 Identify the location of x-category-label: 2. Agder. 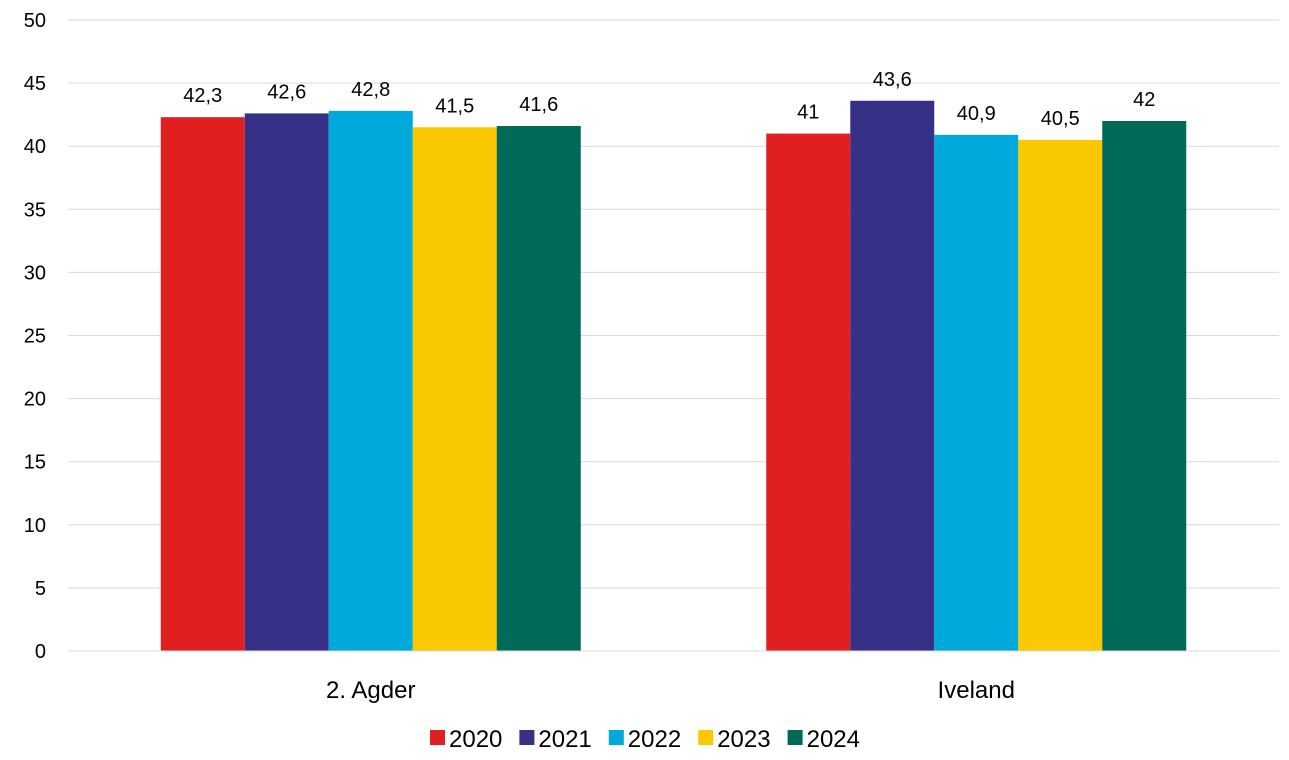
(370, 690).